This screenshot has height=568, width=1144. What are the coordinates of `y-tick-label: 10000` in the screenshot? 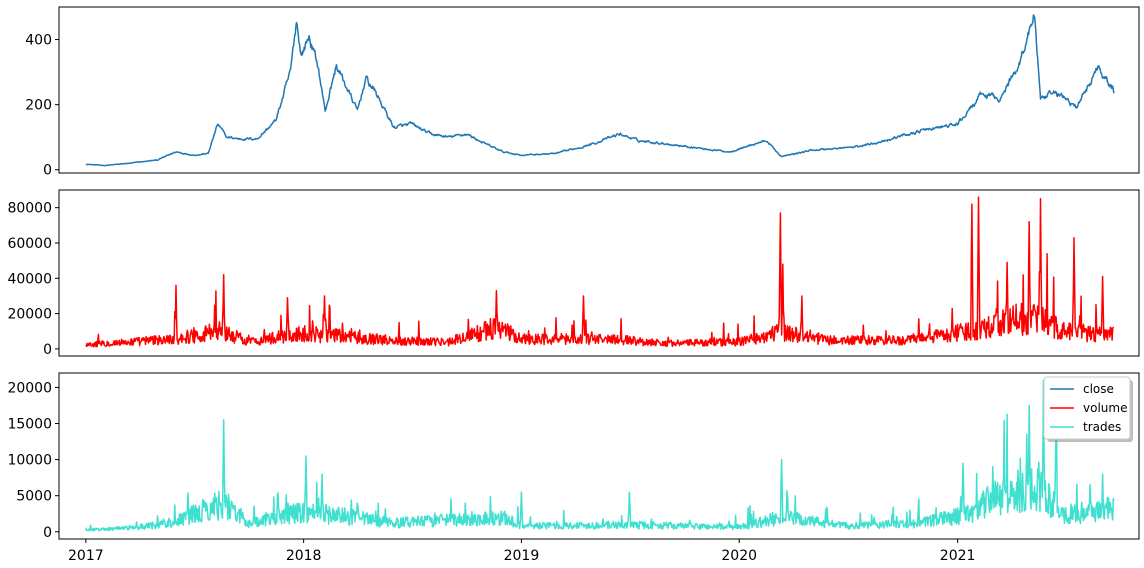 It's located at (29, 461).